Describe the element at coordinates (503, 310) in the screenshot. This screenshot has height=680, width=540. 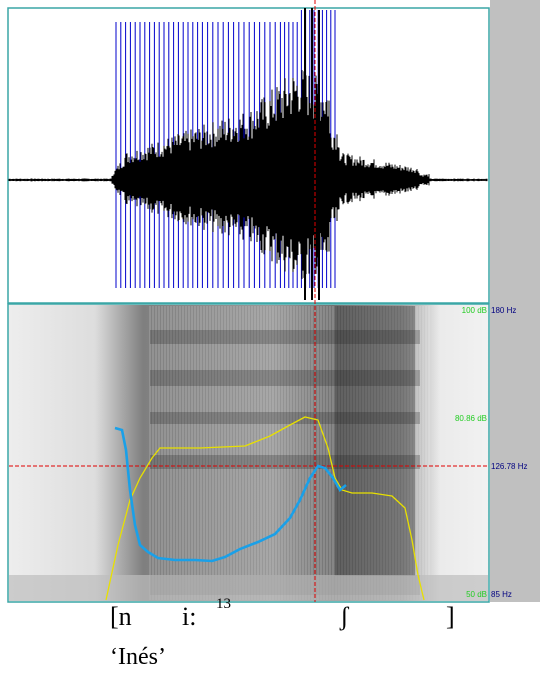
I see `pitch-top-label: 180 Hz` at that location.